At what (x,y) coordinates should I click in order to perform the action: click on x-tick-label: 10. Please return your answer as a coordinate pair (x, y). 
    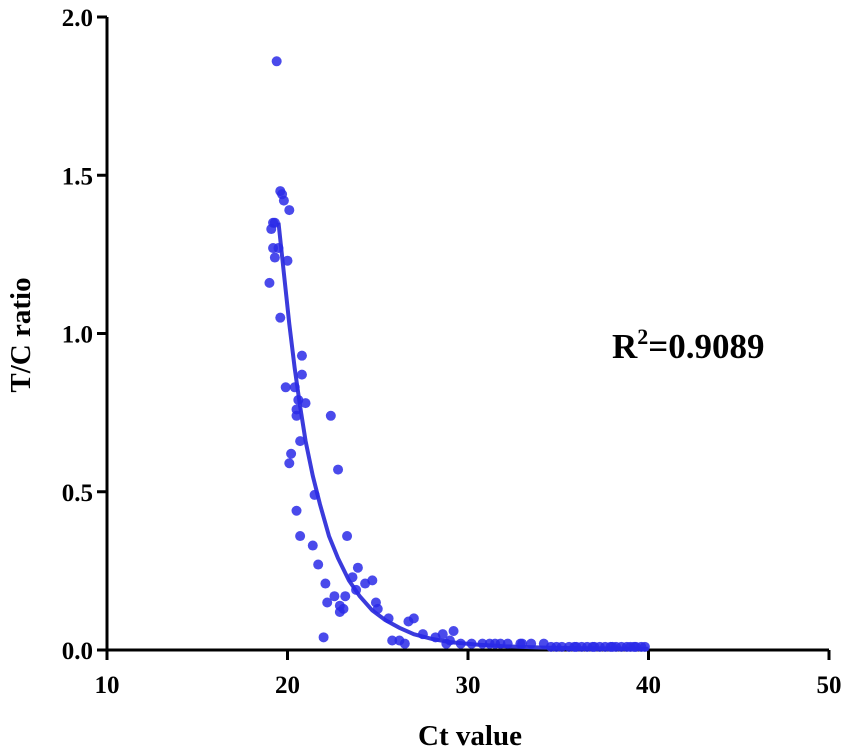
    Looking at the image, I should click on (107, 685).